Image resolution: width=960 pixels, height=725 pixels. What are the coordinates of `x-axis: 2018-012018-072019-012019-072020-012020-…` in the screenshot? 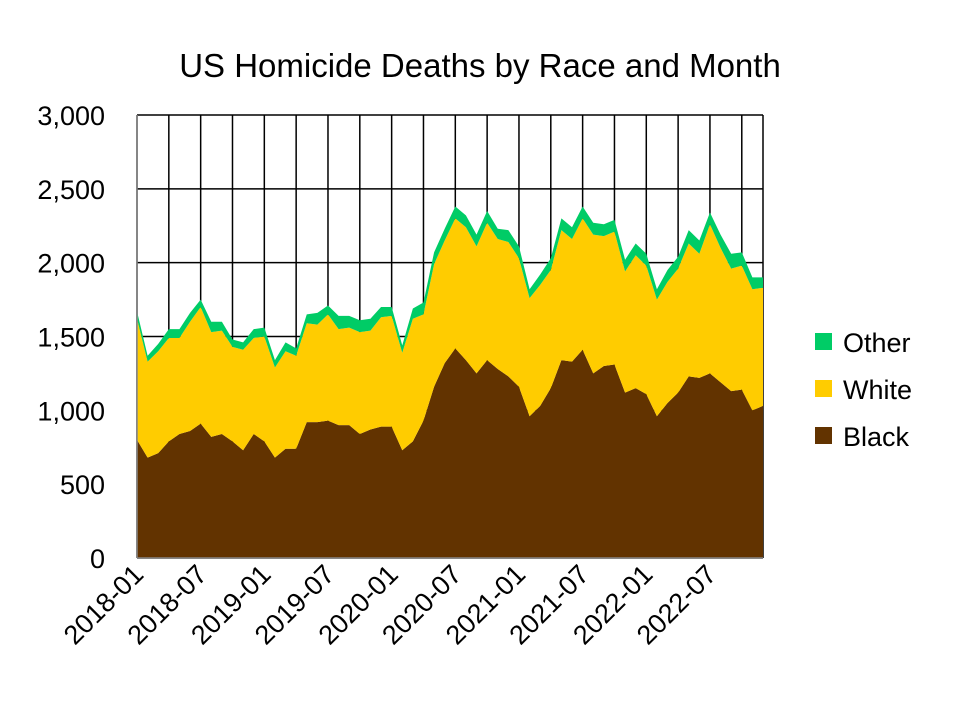 It's located at (390, 604).